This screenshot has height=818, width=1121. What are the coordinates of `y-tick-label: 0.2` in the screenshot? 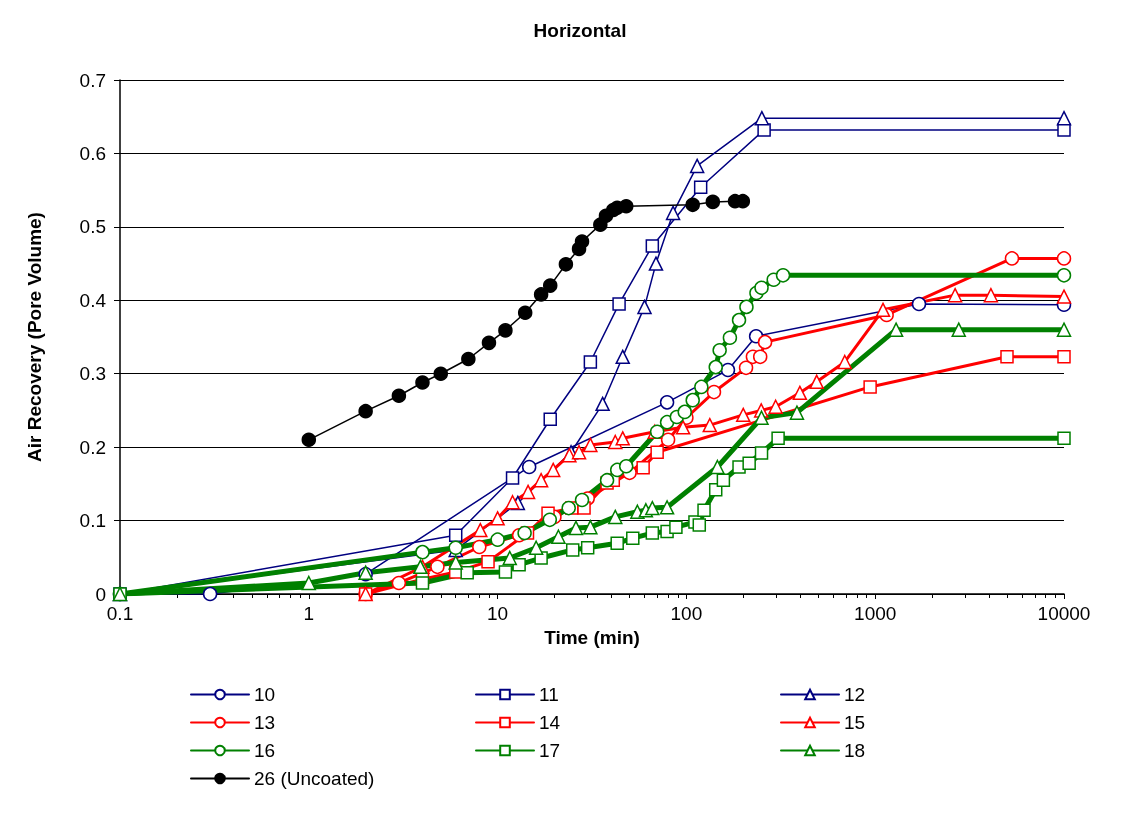 It's located at (92, 447).